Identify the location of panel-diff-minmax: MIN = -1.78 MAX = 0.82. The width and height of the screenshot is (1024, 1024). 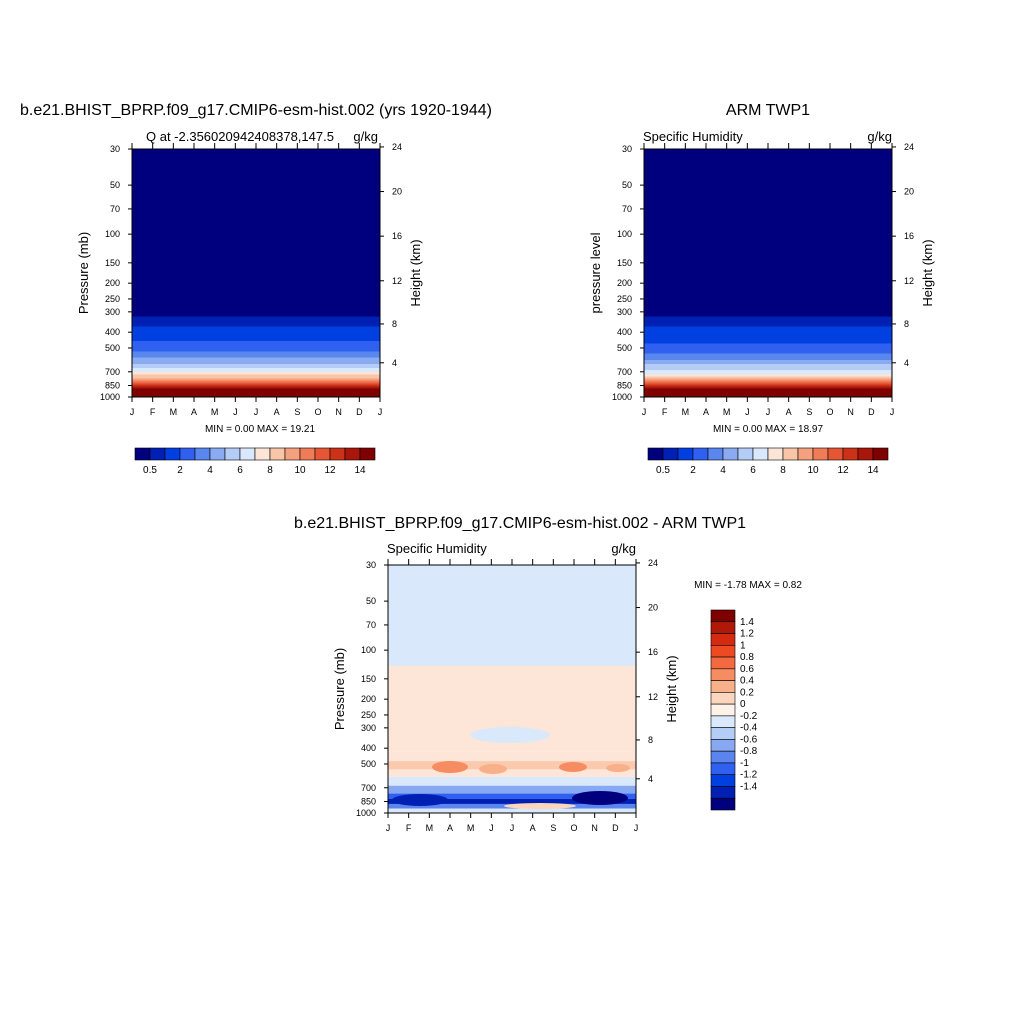
(748, 585).